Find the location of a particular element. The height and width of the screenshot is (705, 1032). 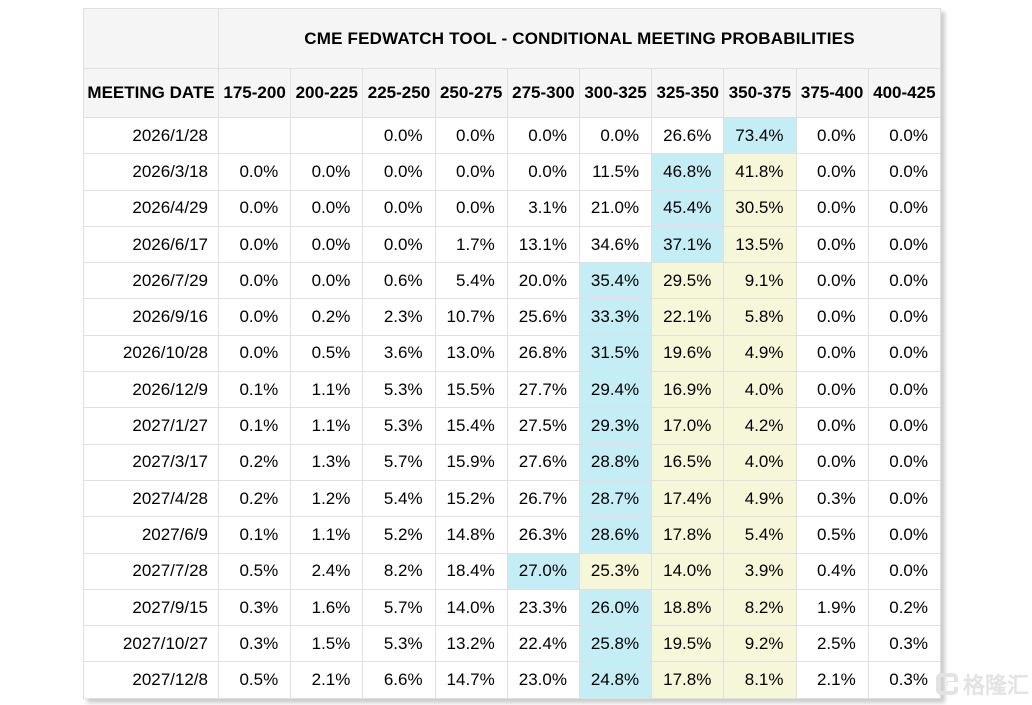

probability-cell: 14.7% is located at coordinates (471, 680).